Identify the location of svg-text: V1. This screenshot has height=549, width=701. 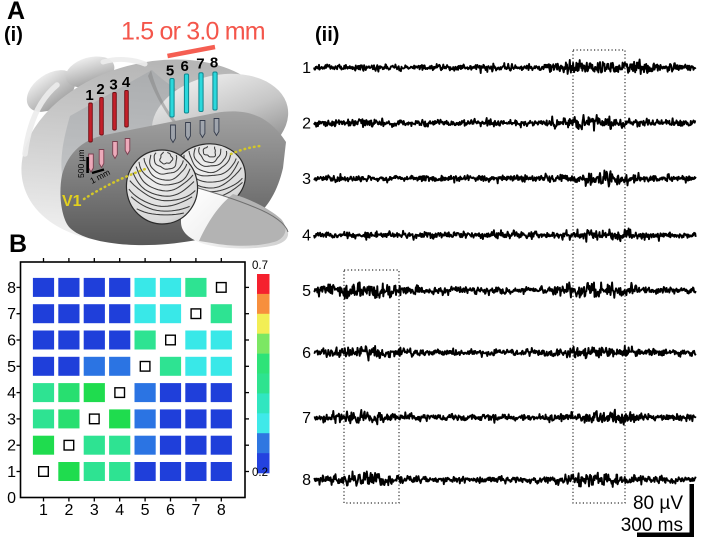
(72, 201).